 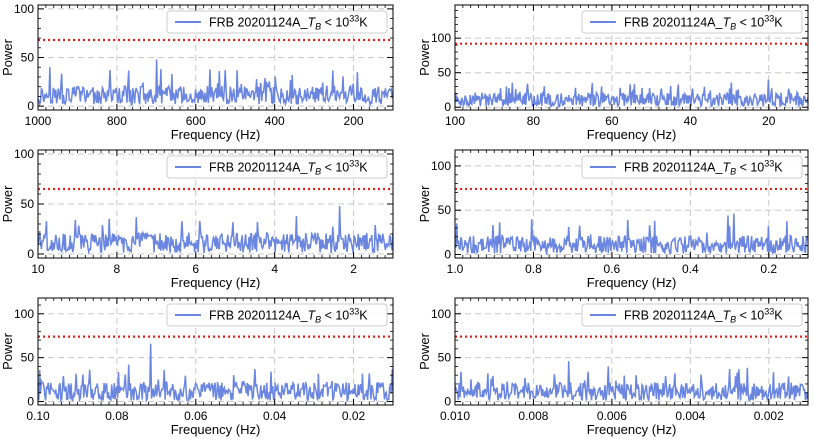 What do you see at coordinates (354, 121) in the screenshot?
I see `x-tick-label: 200` at bounding box center [354, 121].